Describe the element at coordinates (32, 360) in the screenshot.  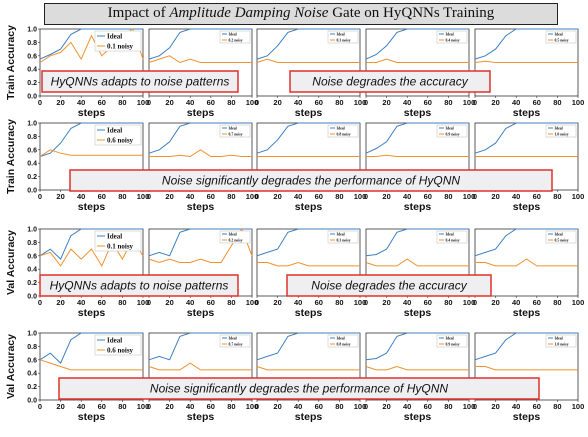
I see `y-tick-label: 0.6` at that location.